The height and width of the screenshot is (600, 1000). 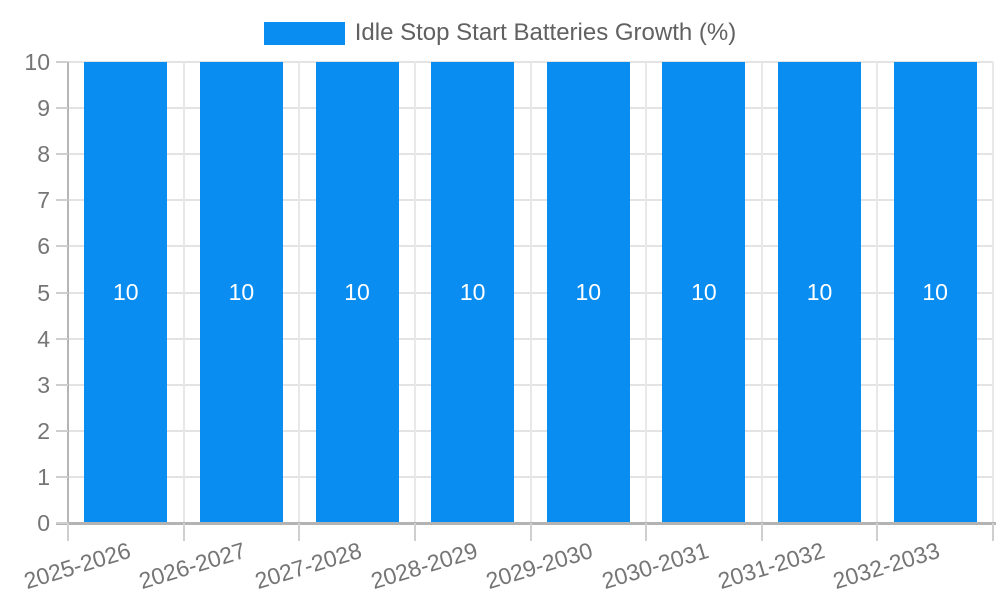 I want to click on y-axis-label: 8, so click(x=43, y=154).